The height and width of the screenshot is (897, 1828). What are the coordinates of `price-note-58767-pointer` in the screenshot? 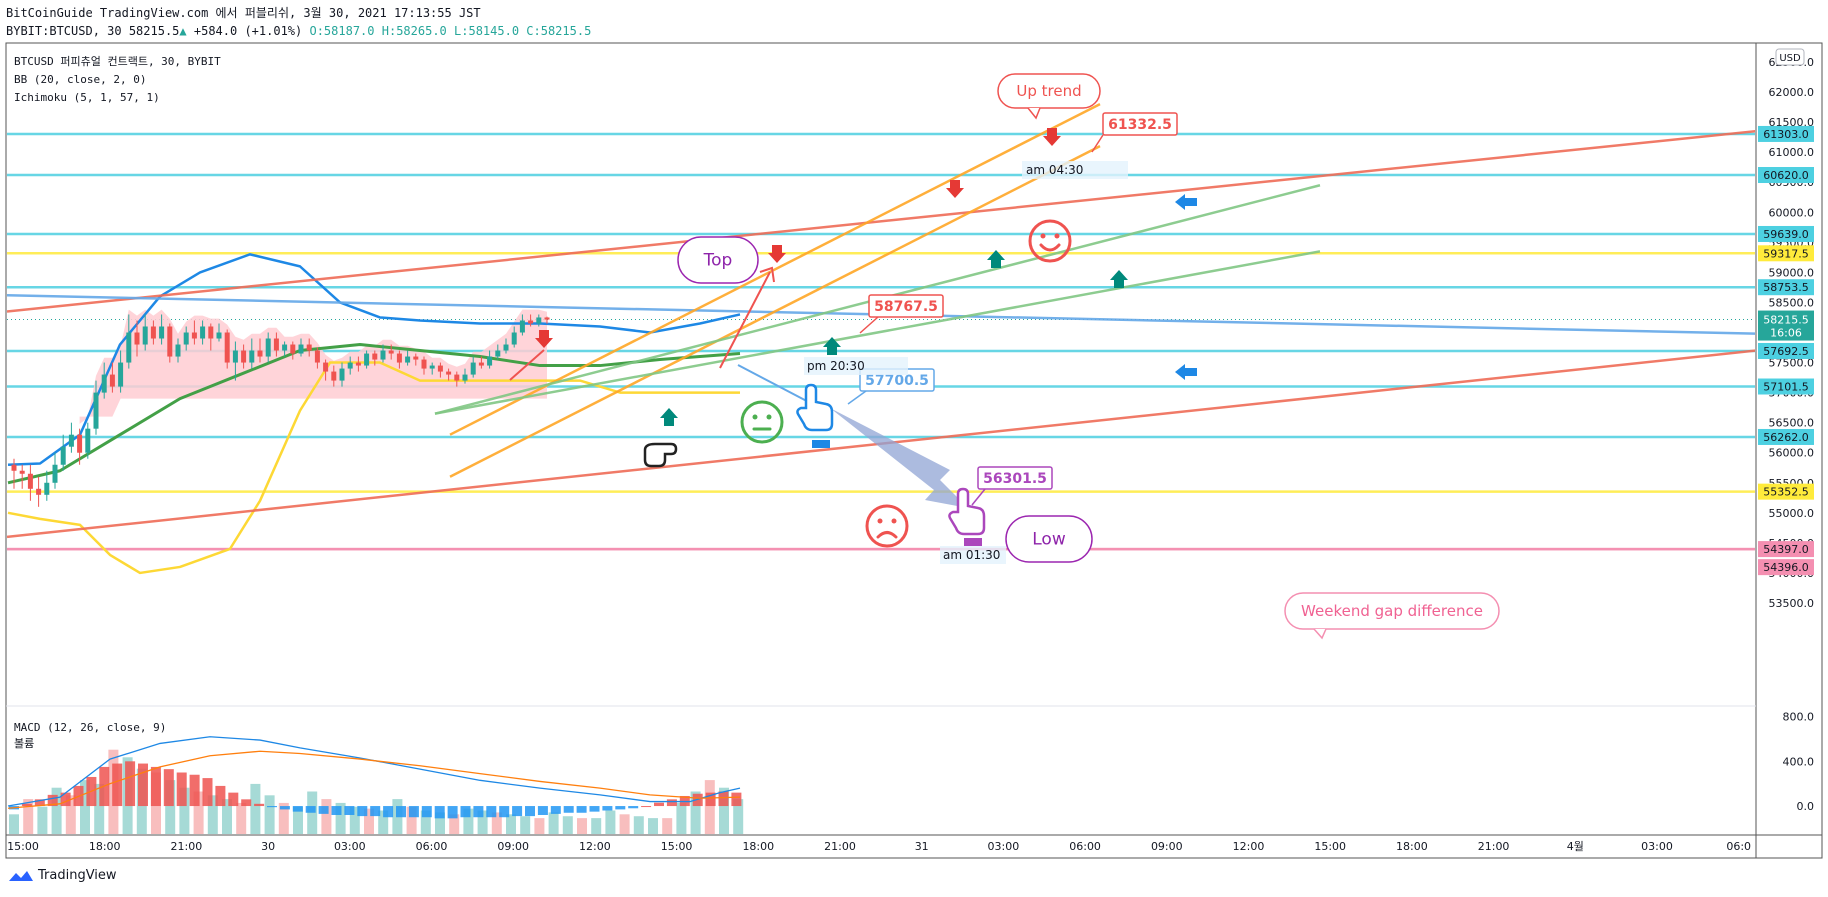 It's located at (869, 325).